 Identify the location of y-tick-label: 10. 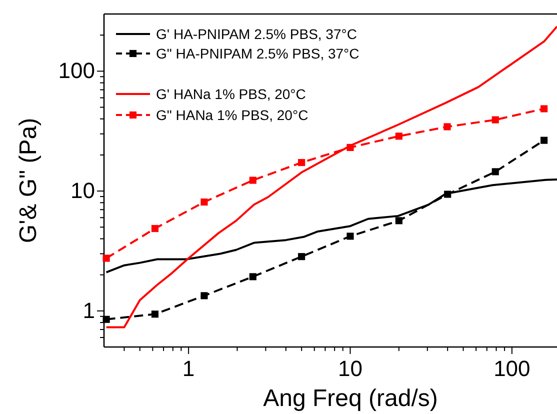
(82, 191).